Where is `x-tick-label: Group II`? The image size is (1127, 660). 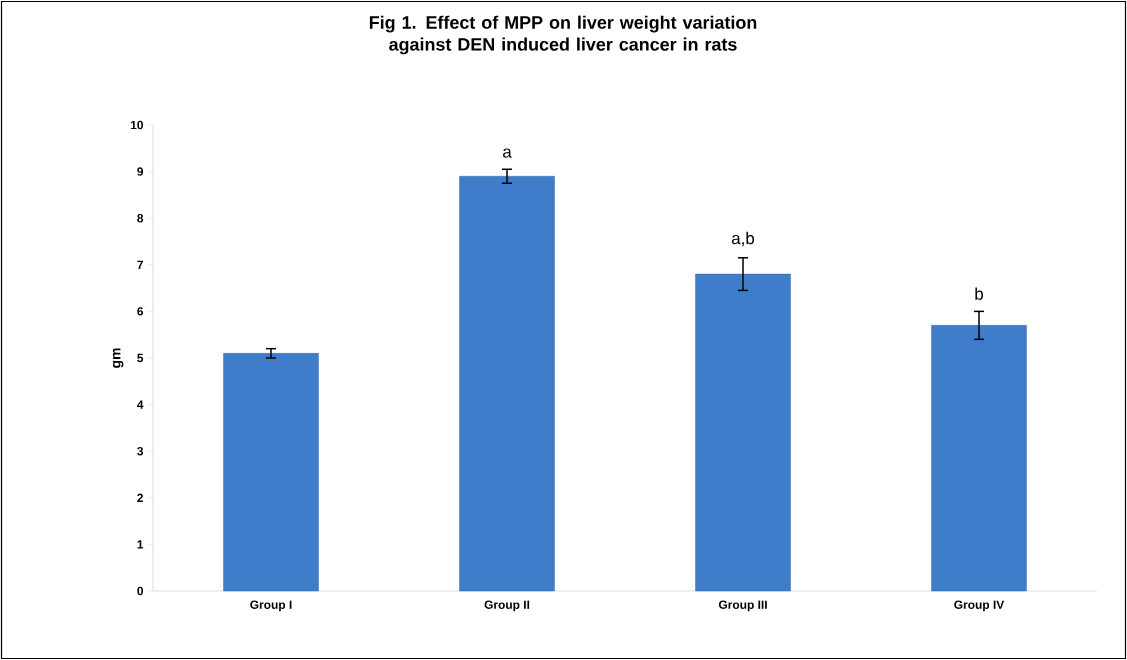
x-tick-label: Group II is located at coordinates (507, 606).